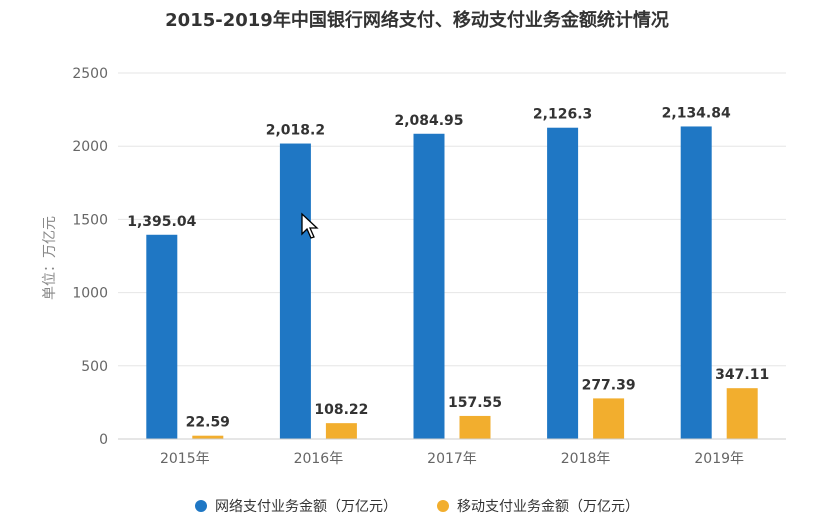 The height and width of the screenshot is (522, 834). Describe the element at coordinates (428, 121) in the screenshot. I see `data-label-series-0: 2,084.95` at that location.